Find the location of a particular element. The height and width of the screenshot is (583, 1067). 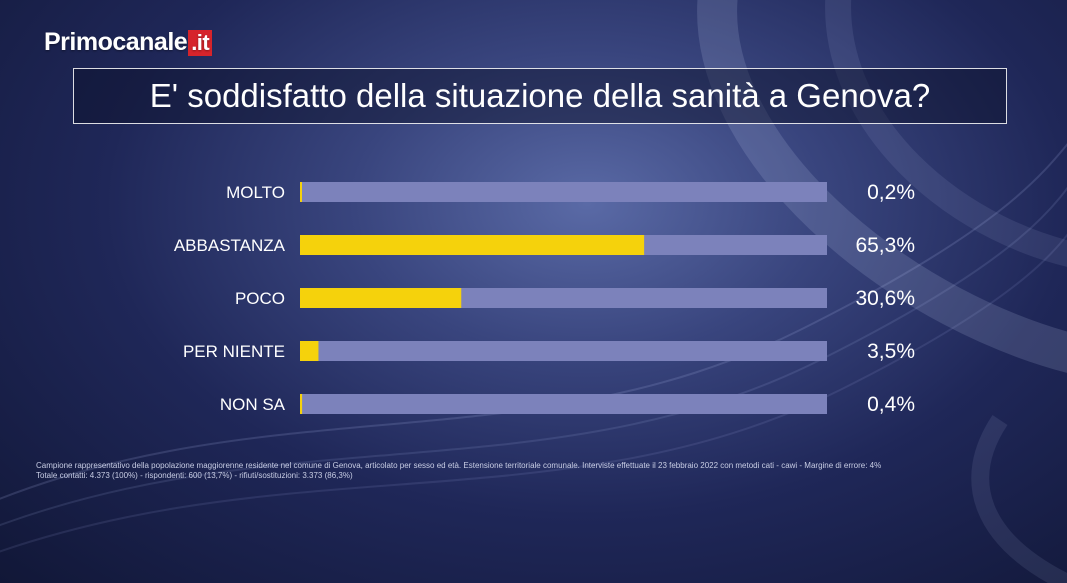

bar-abbastanza is located at coordinates (472, 245).